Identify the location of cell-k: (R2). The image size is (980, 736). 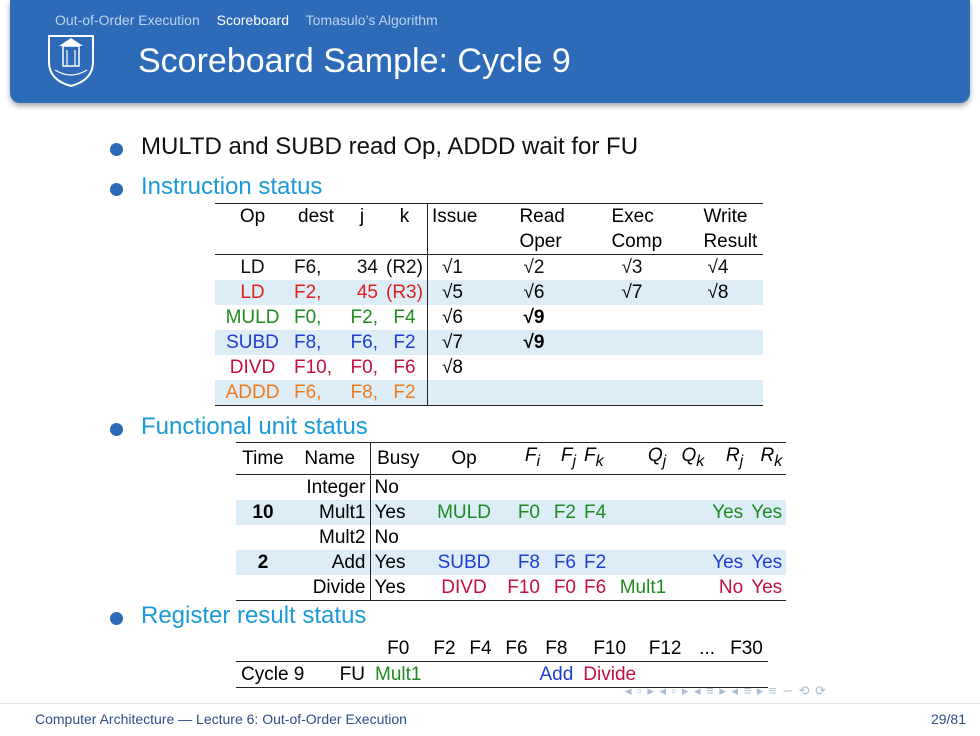
(405, 267).